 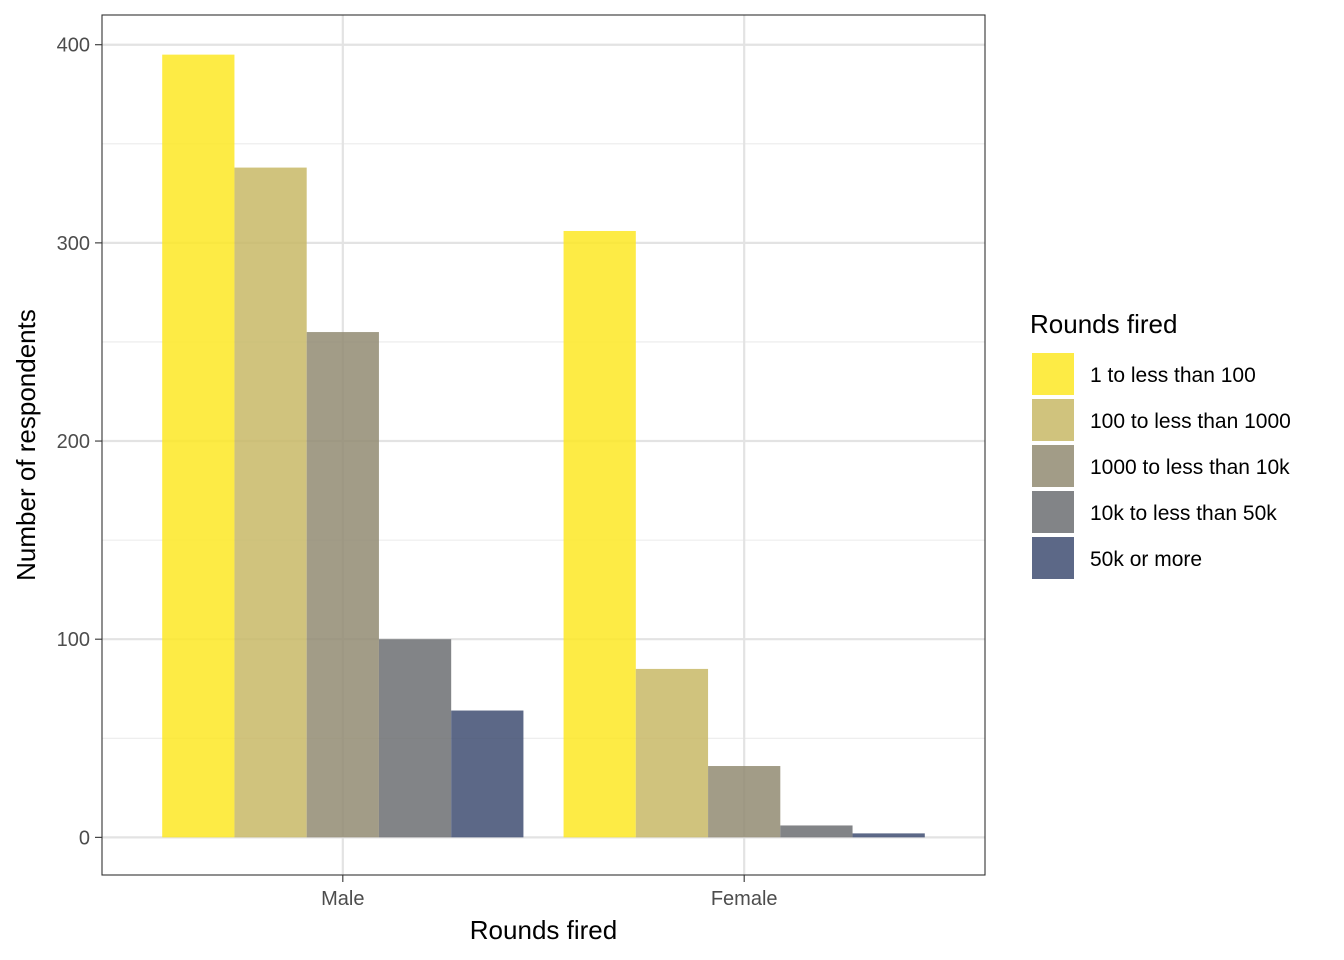 I want to click on legend-item: 100 to less than 1000, so click(x=1161, y=420).